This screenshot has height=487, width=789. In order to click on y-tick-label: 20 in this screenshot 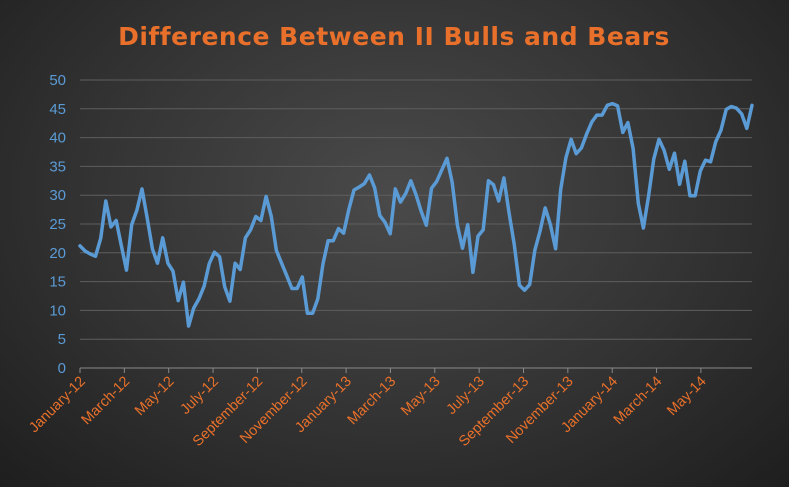, I will do `click(57, 253)`.